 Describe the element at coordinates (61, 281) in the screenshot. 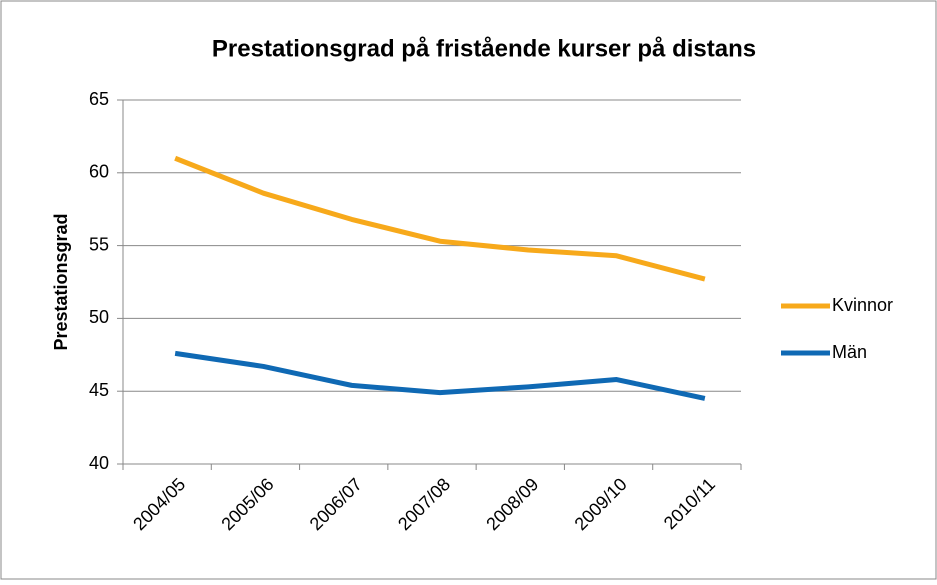

I see `y-axis-title: Prestationsgrad` at that location.